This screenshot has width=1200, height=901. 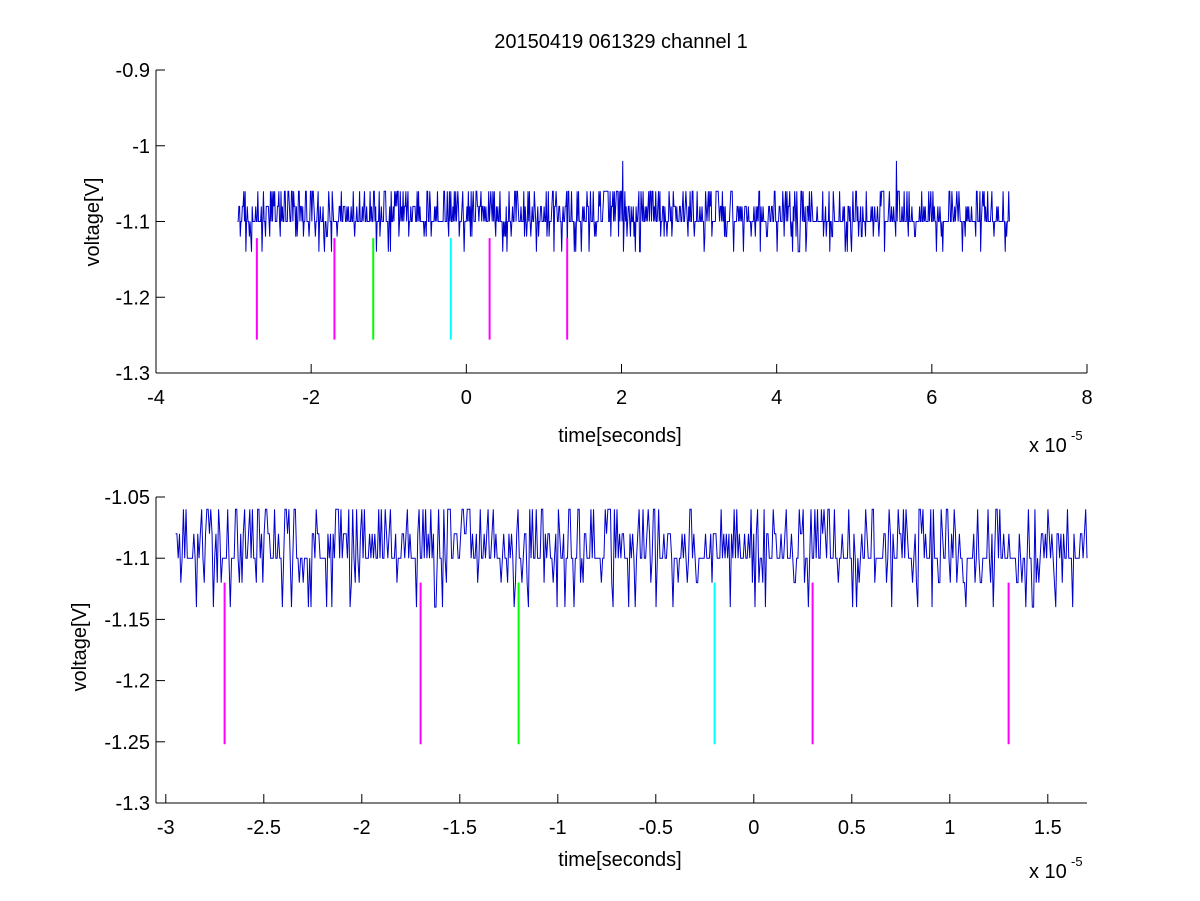 I want to click on x-tick-label: 0.5, so click(x=852, y=828).